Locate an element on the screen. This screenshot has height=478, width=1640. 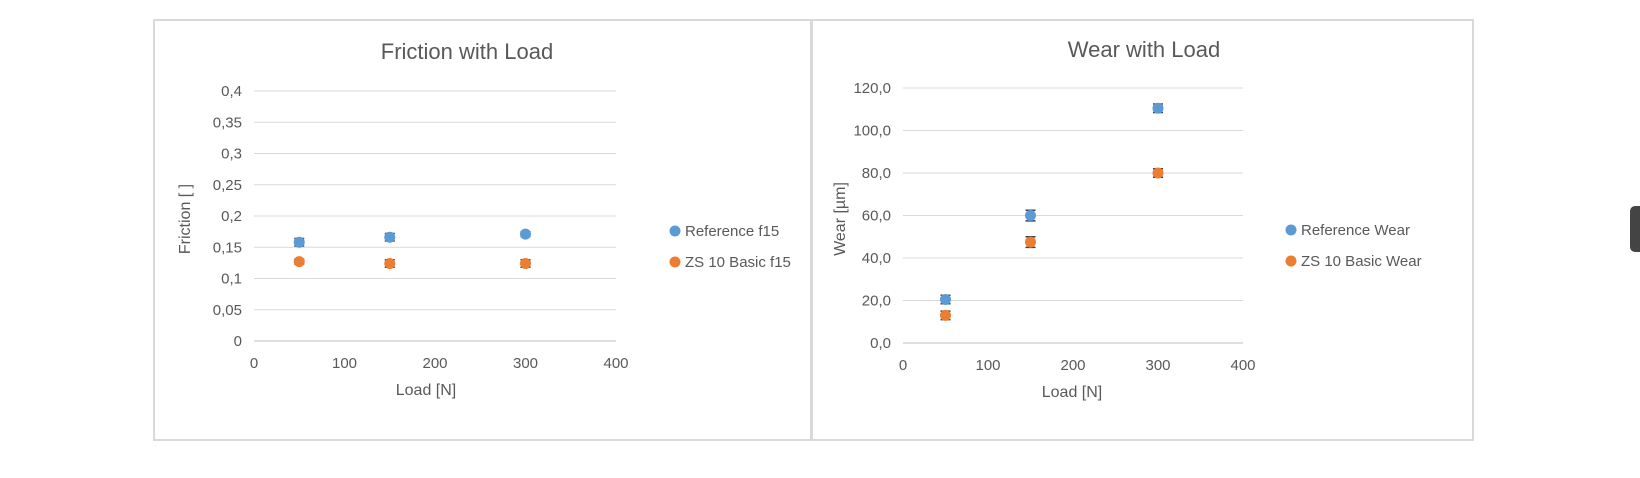
y-tick-label: 40,0 is located at coordinates (876, 258).